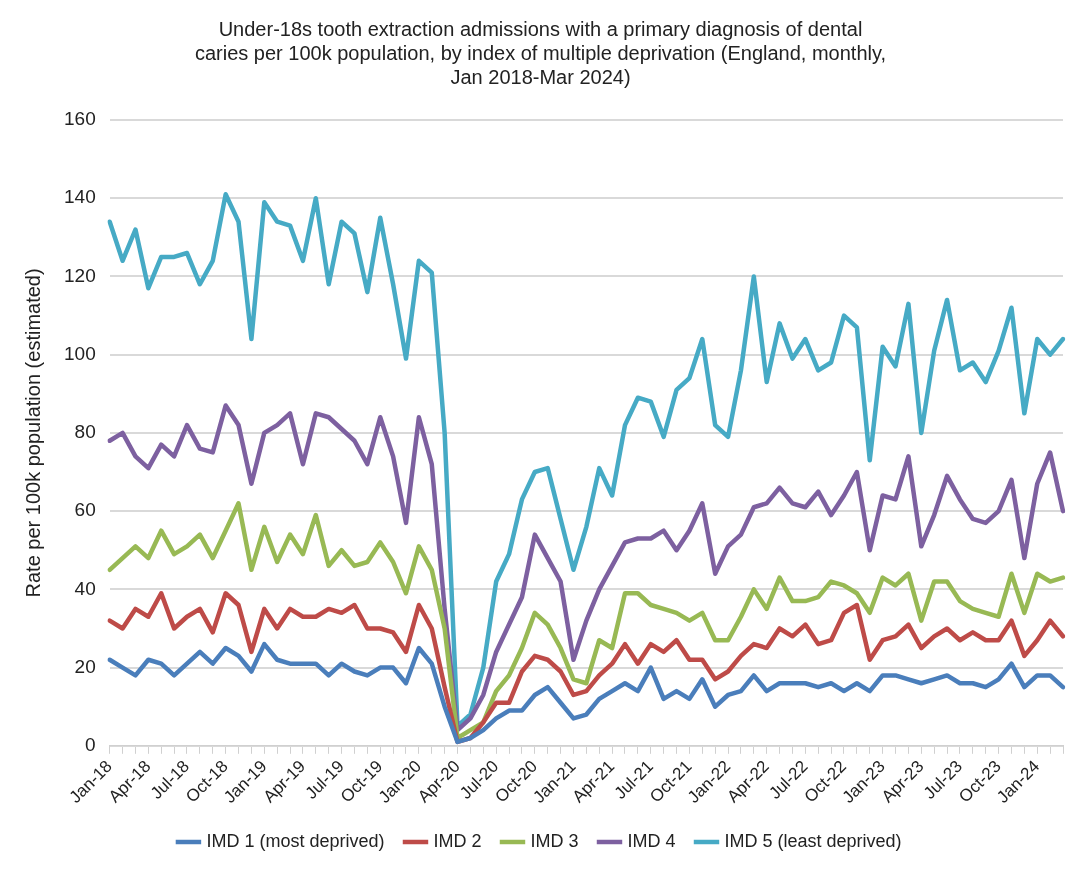 Image resolution: width=1091 pixels, height=874 pixels. I want to click on y-tick-label: 20, so click(85, 666).